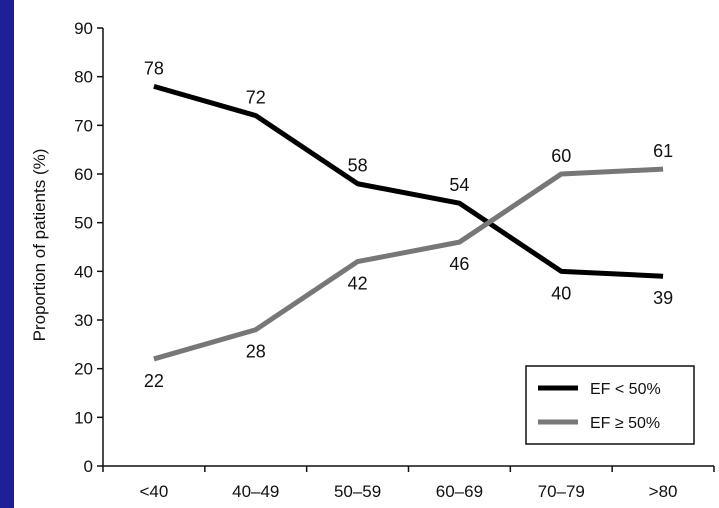  I want to click on x-tick-label: 60–69, so click(459, 491).